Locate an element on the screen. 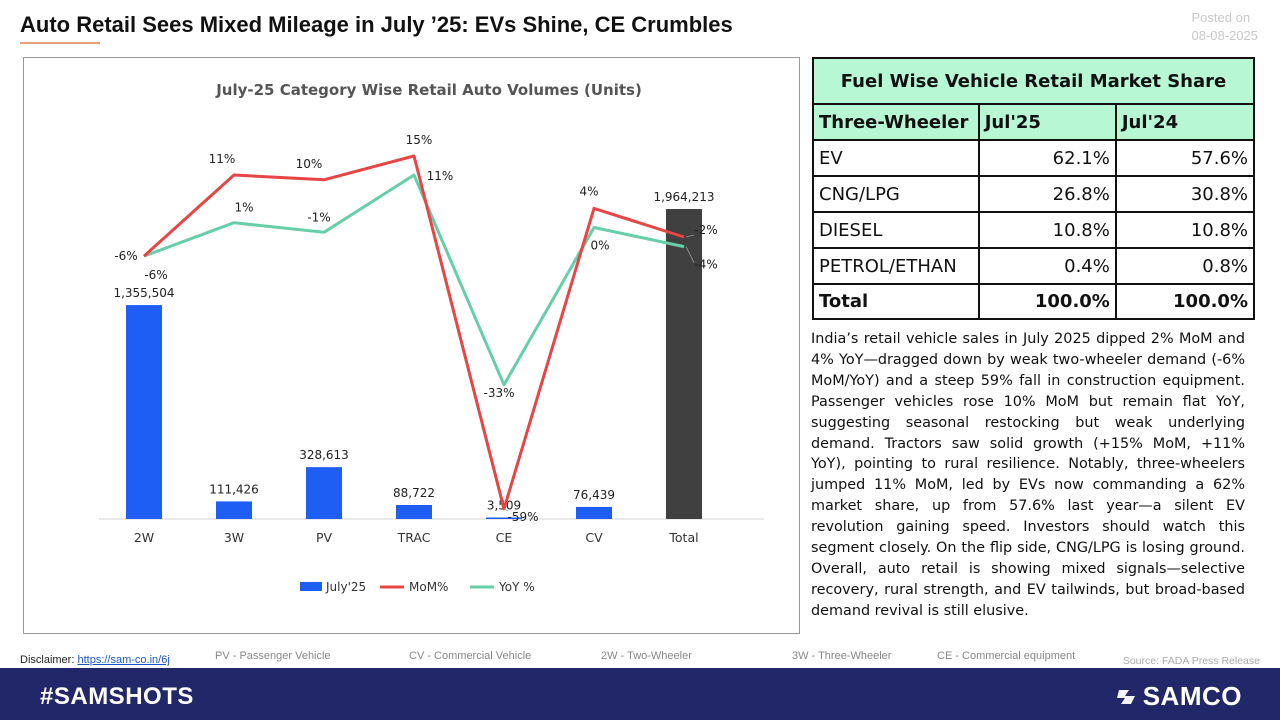 The width and height of the screenshot is (1280, 720). bar-value-label: 1,355,504 is located at coordinates (143, 293).